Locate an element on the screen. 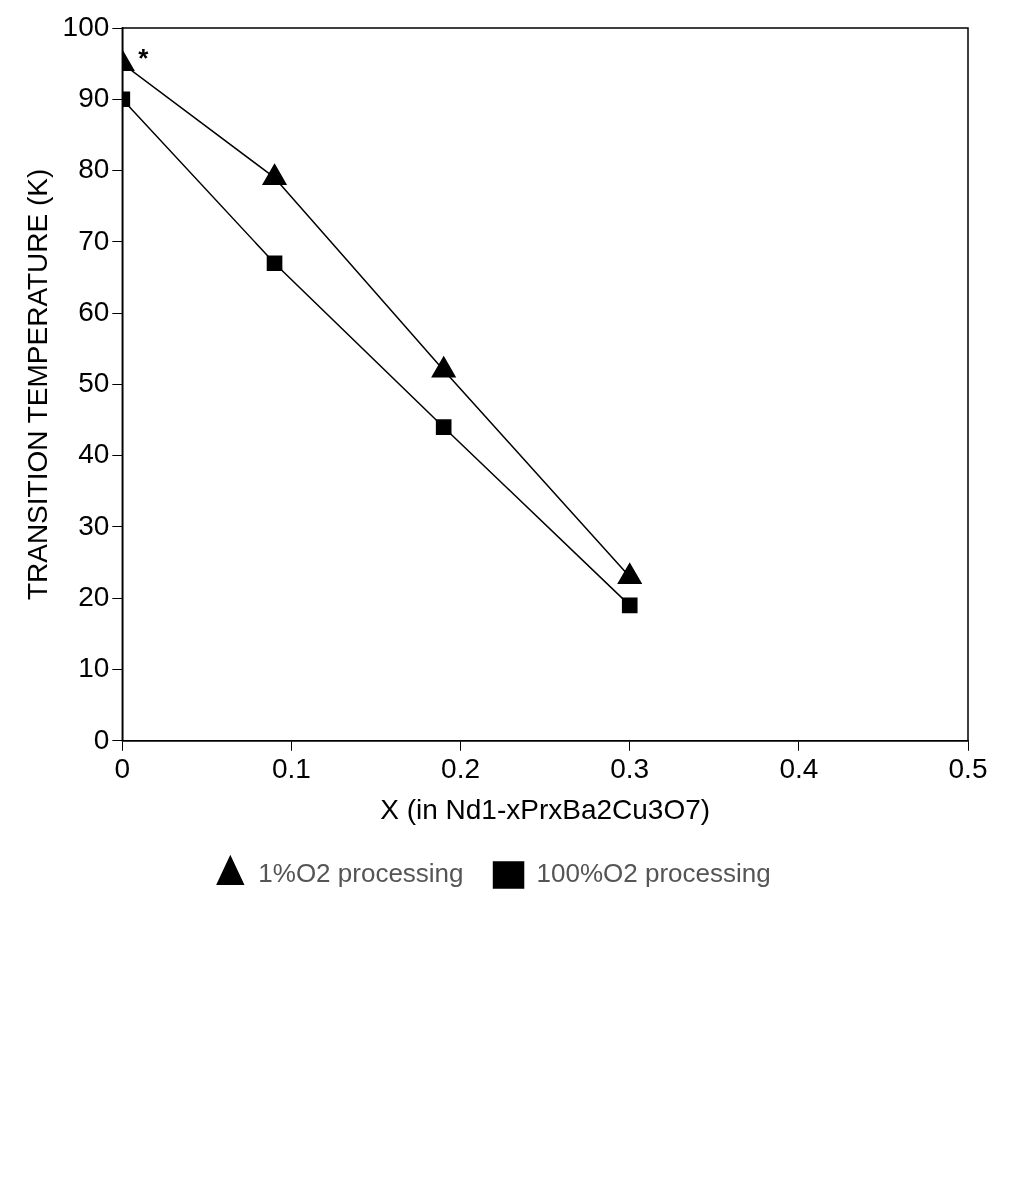  y-tick-label: 40 is located at coordinates (94, 454).